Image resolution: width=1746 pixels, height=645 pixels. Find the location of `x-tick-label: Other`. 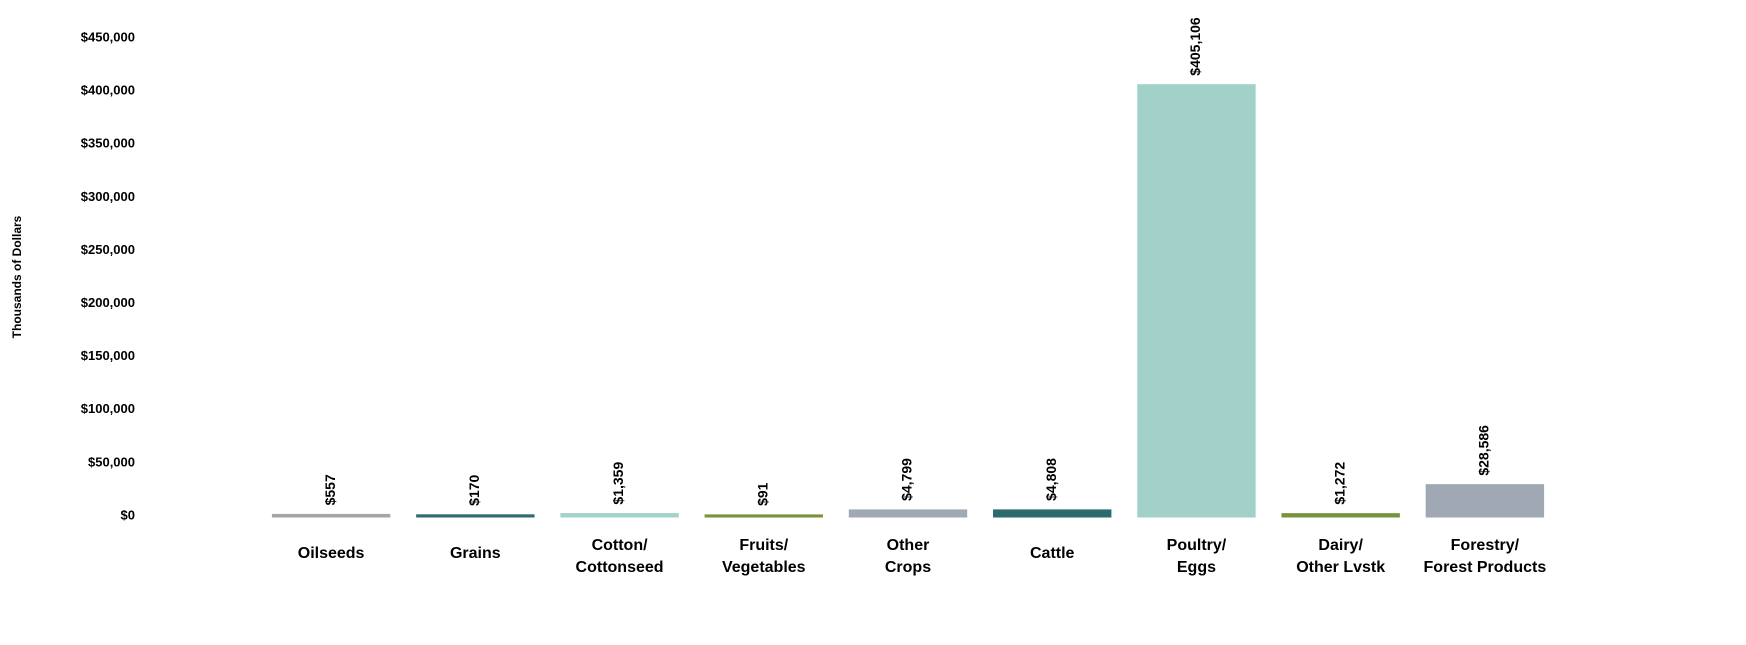

x-tick-label: Other is located at coordinates (908, 545).